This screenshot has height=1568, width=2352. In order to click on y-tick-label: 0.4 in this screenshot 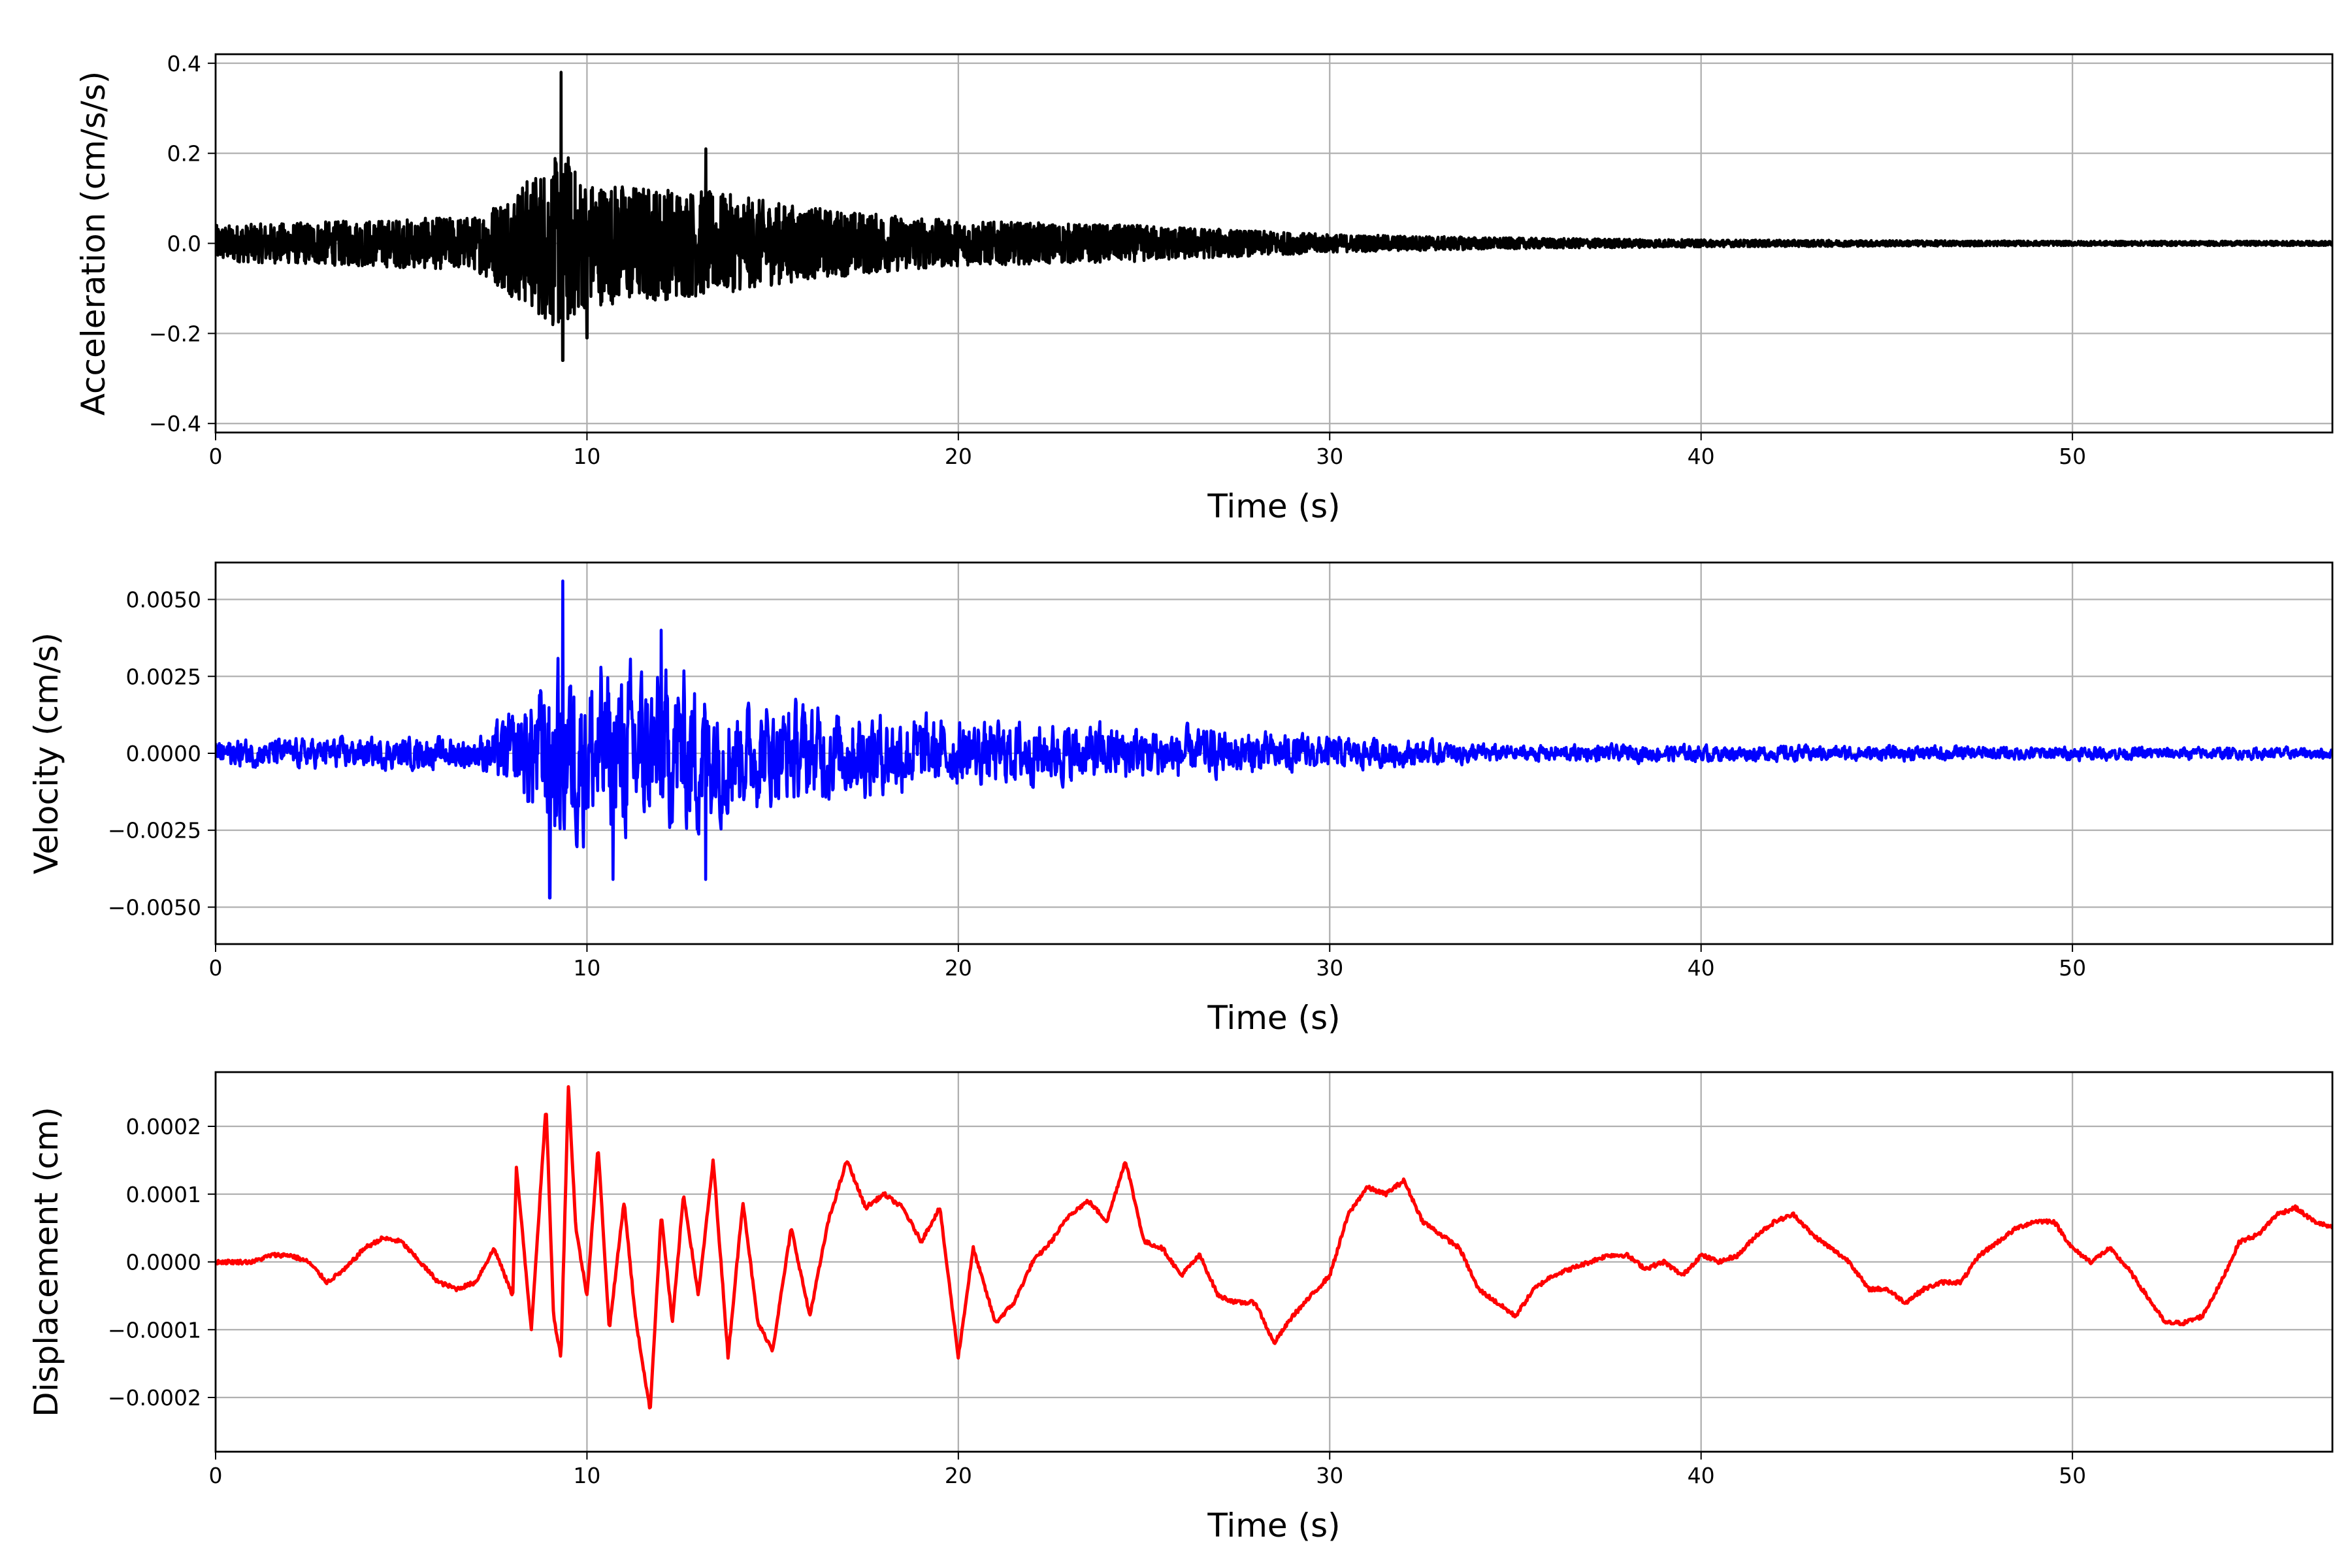, I will do `click(184, 63)`.